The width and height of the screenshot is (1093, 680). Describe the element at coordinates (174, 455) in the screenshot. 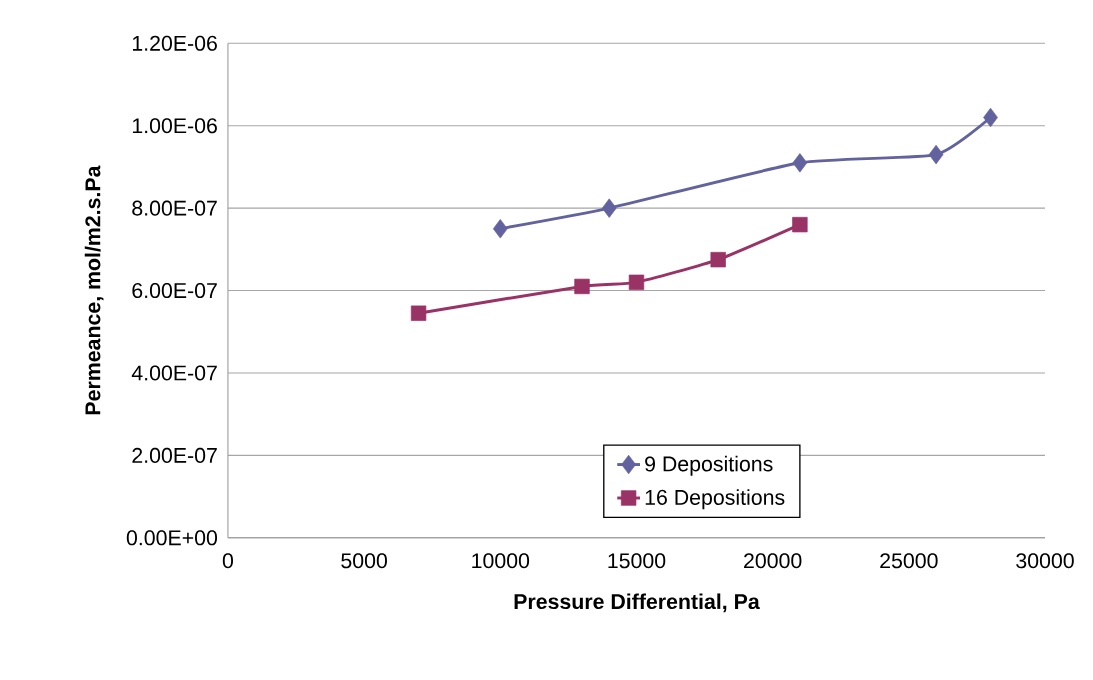

I see `y-tick-label: 2.00E-07` at that location.